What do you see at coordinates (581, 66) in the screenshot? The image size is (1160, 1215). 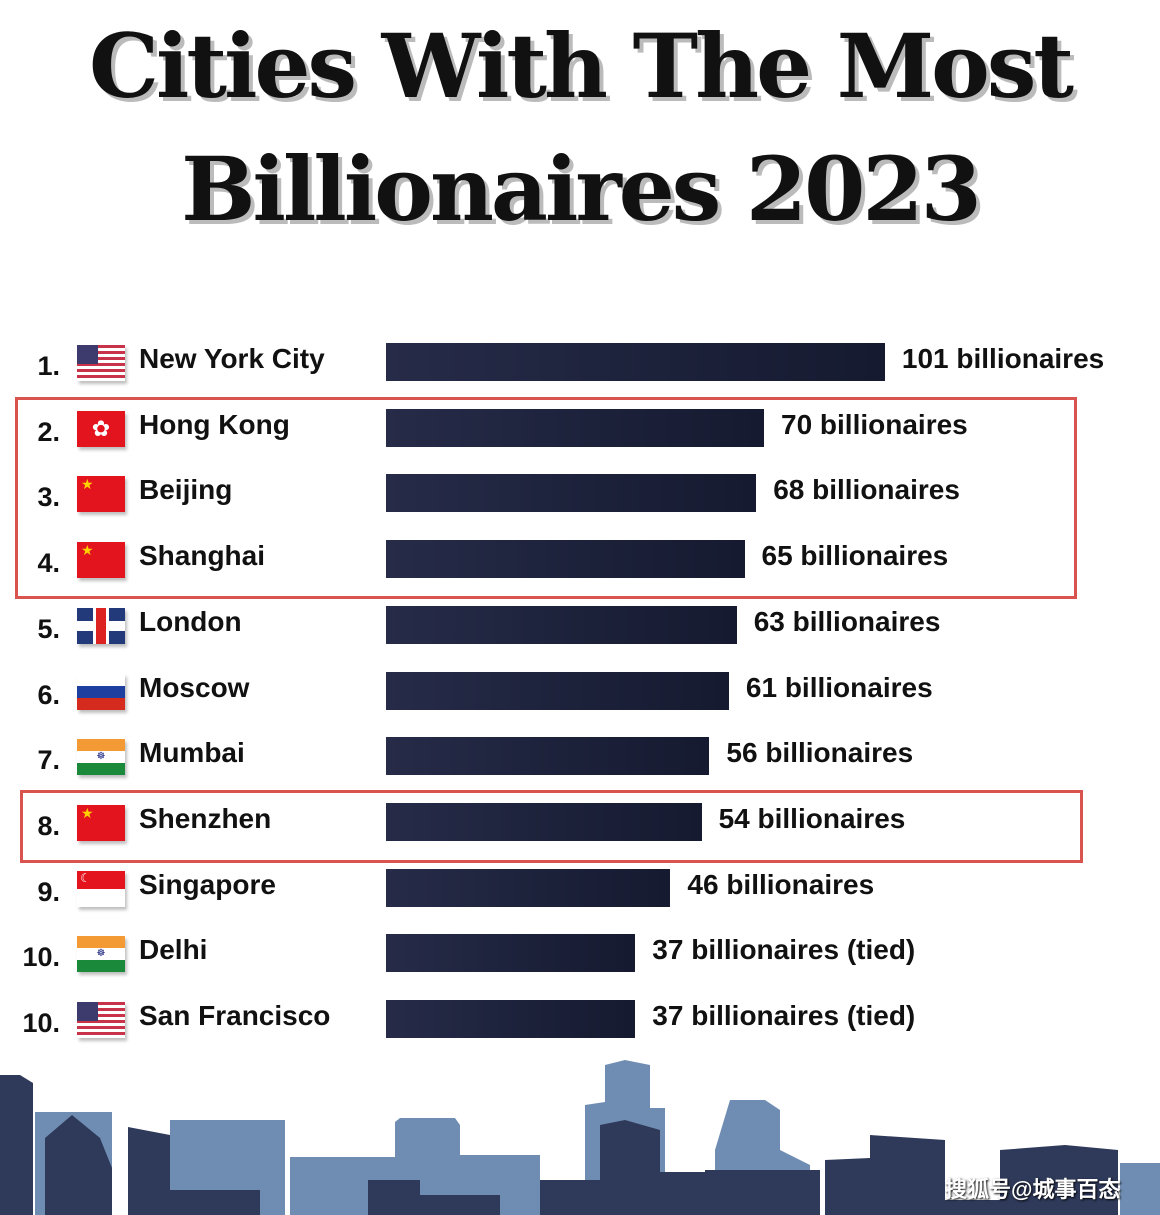 I see `chart-title-line-1: Cities With The Most` at bounding box center [581, 66].